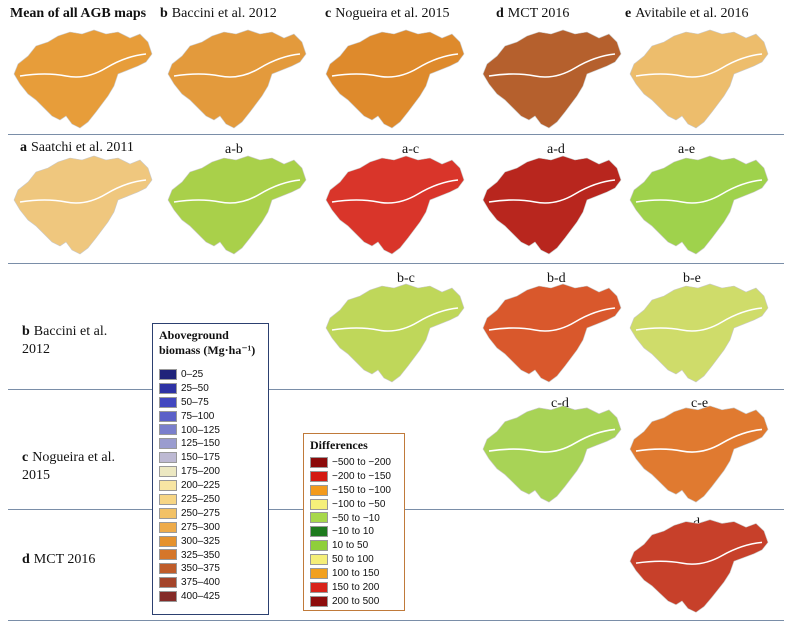  I want to click on agb-legend-title: Aboveground biomass (Mg·ha⁻¹), so click(207, 342).